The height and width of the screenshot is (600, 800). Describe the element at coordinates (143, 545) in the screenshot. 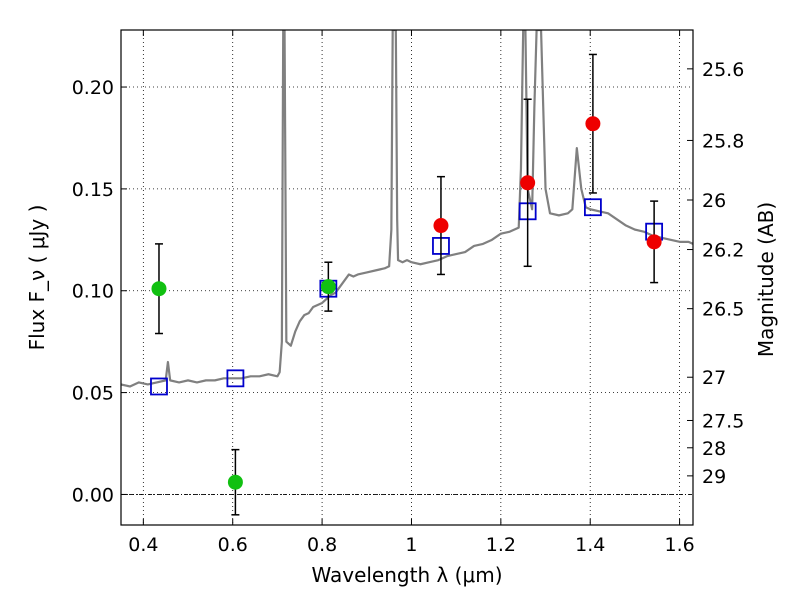

I see `x-tick-label: 0.4` at that location.